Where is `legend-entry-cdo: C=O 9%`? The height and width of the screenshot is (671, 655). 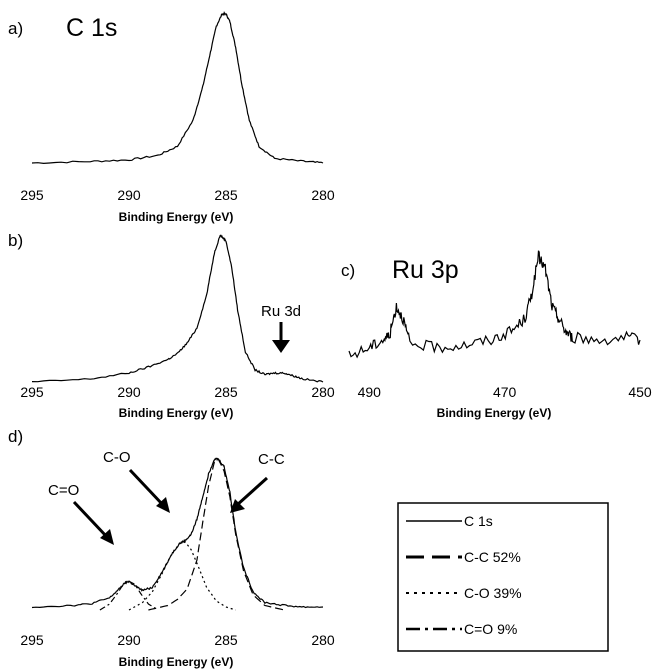
legend-entry-cdo: C=O 9% is located at coordinates (490, 629).